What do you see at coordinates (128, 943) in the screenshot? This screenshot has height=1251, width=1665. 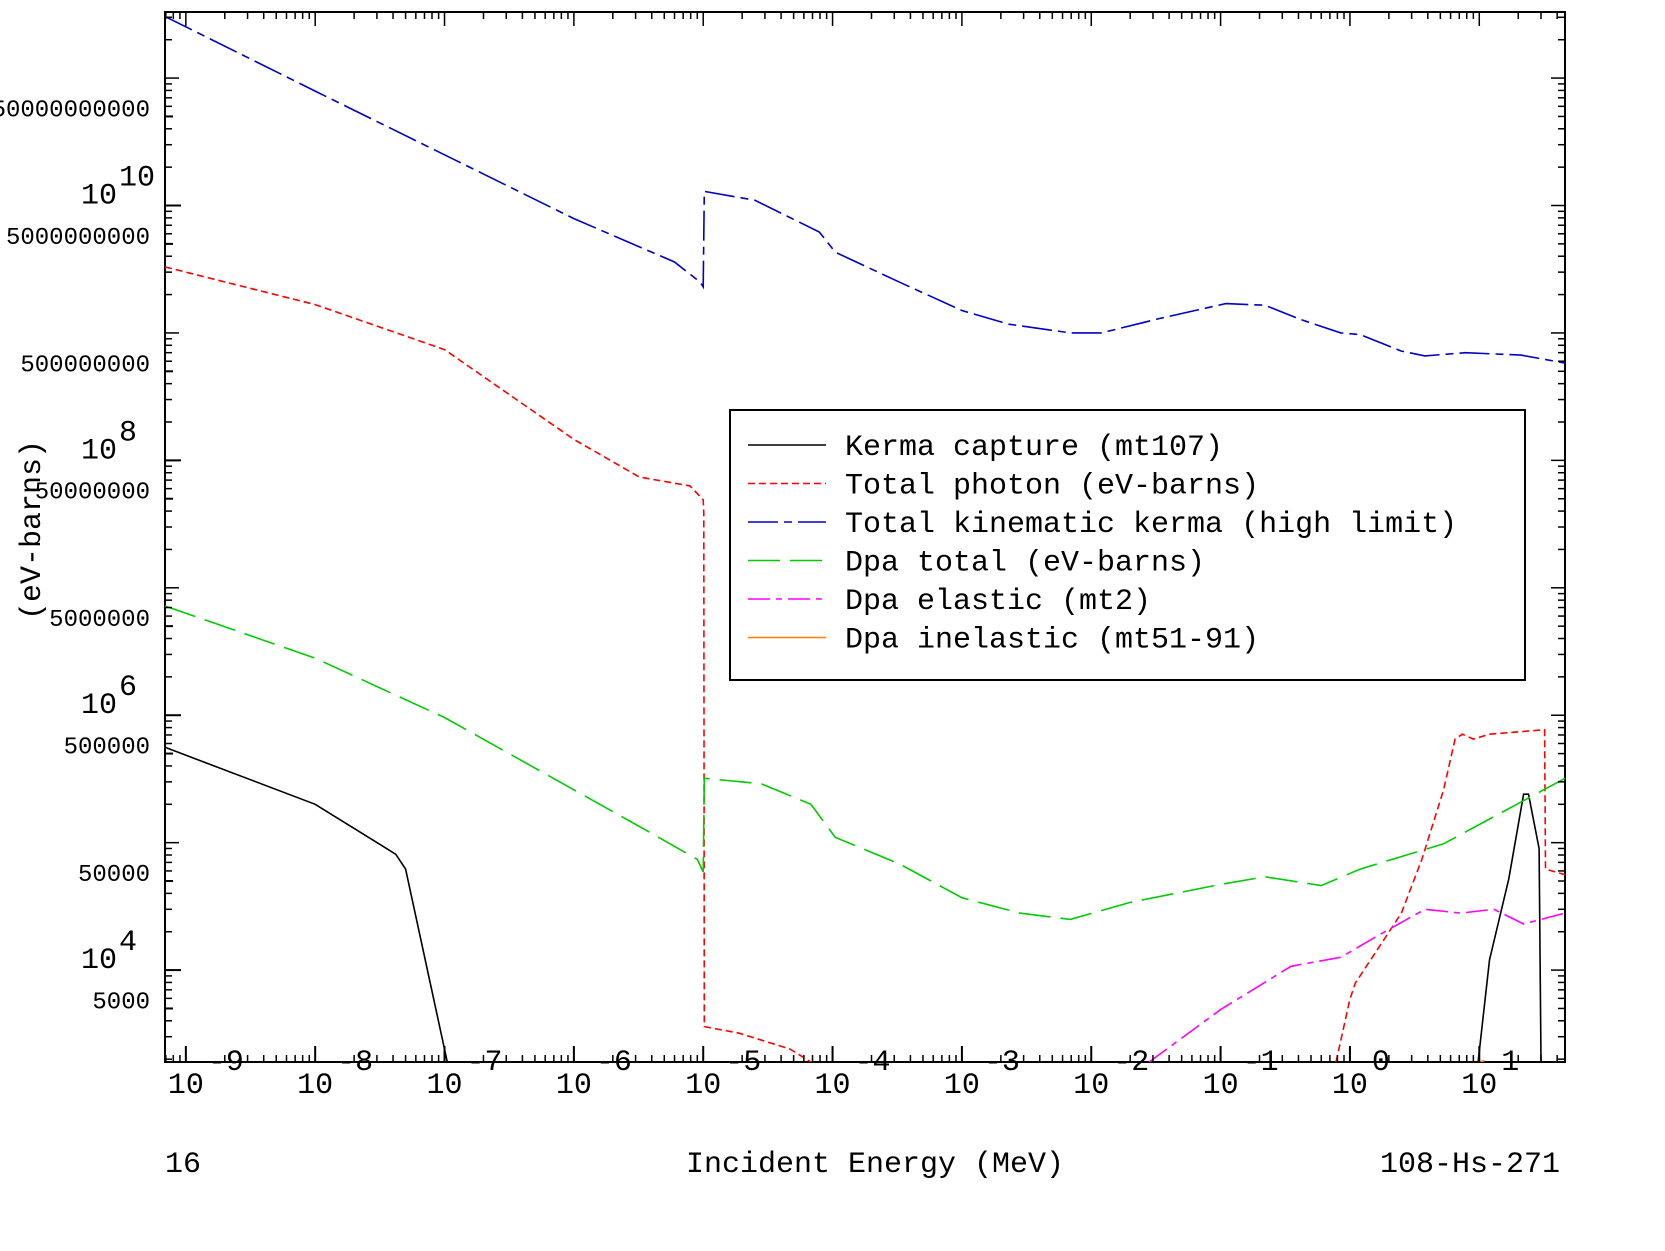 I see `y-tick-exponent: 4` at bounding box center [128, 943].